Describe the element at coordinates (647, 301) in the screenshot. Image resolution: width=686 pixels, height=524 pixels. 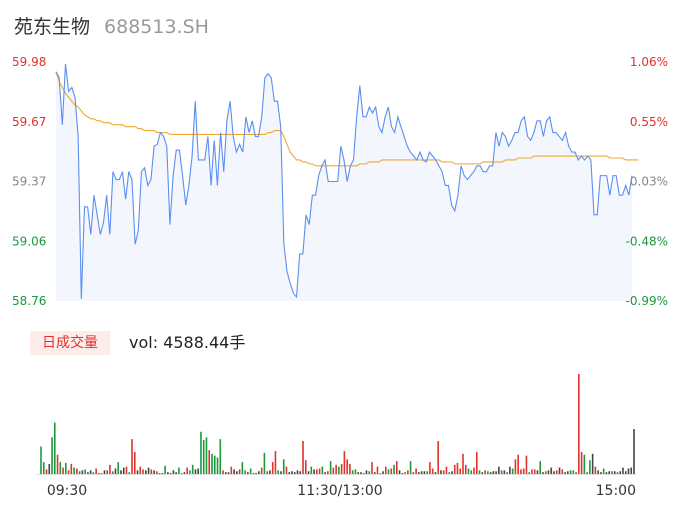
I see `percent-tick-label: -0.99%` at that location.